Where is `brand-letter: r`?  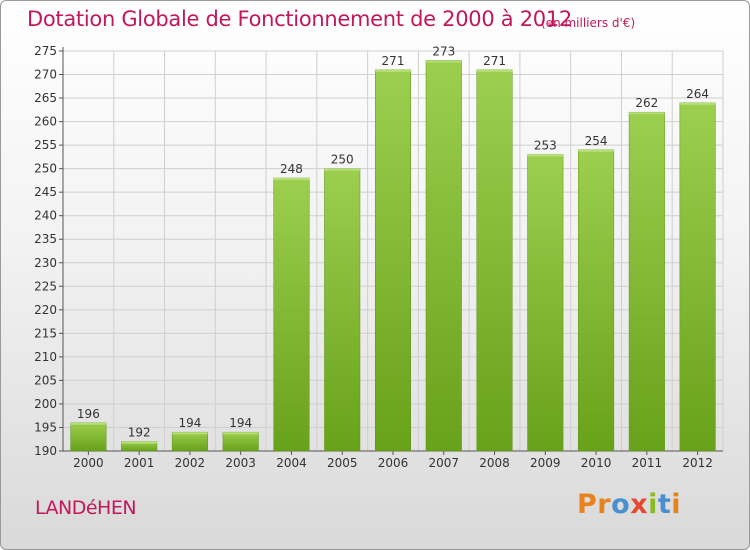 brand-letter: r is located at coordinates (604, 504).